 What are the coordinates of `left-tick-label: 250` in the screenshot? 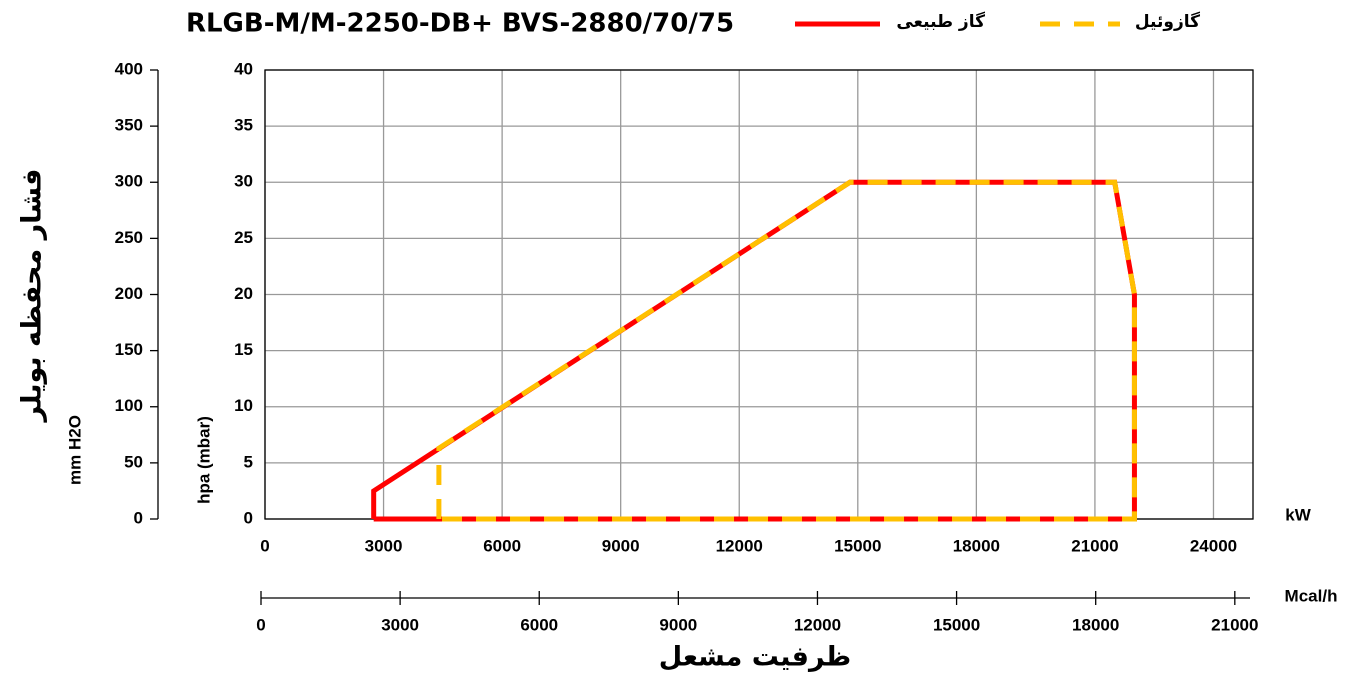 It's located at (129, 237).